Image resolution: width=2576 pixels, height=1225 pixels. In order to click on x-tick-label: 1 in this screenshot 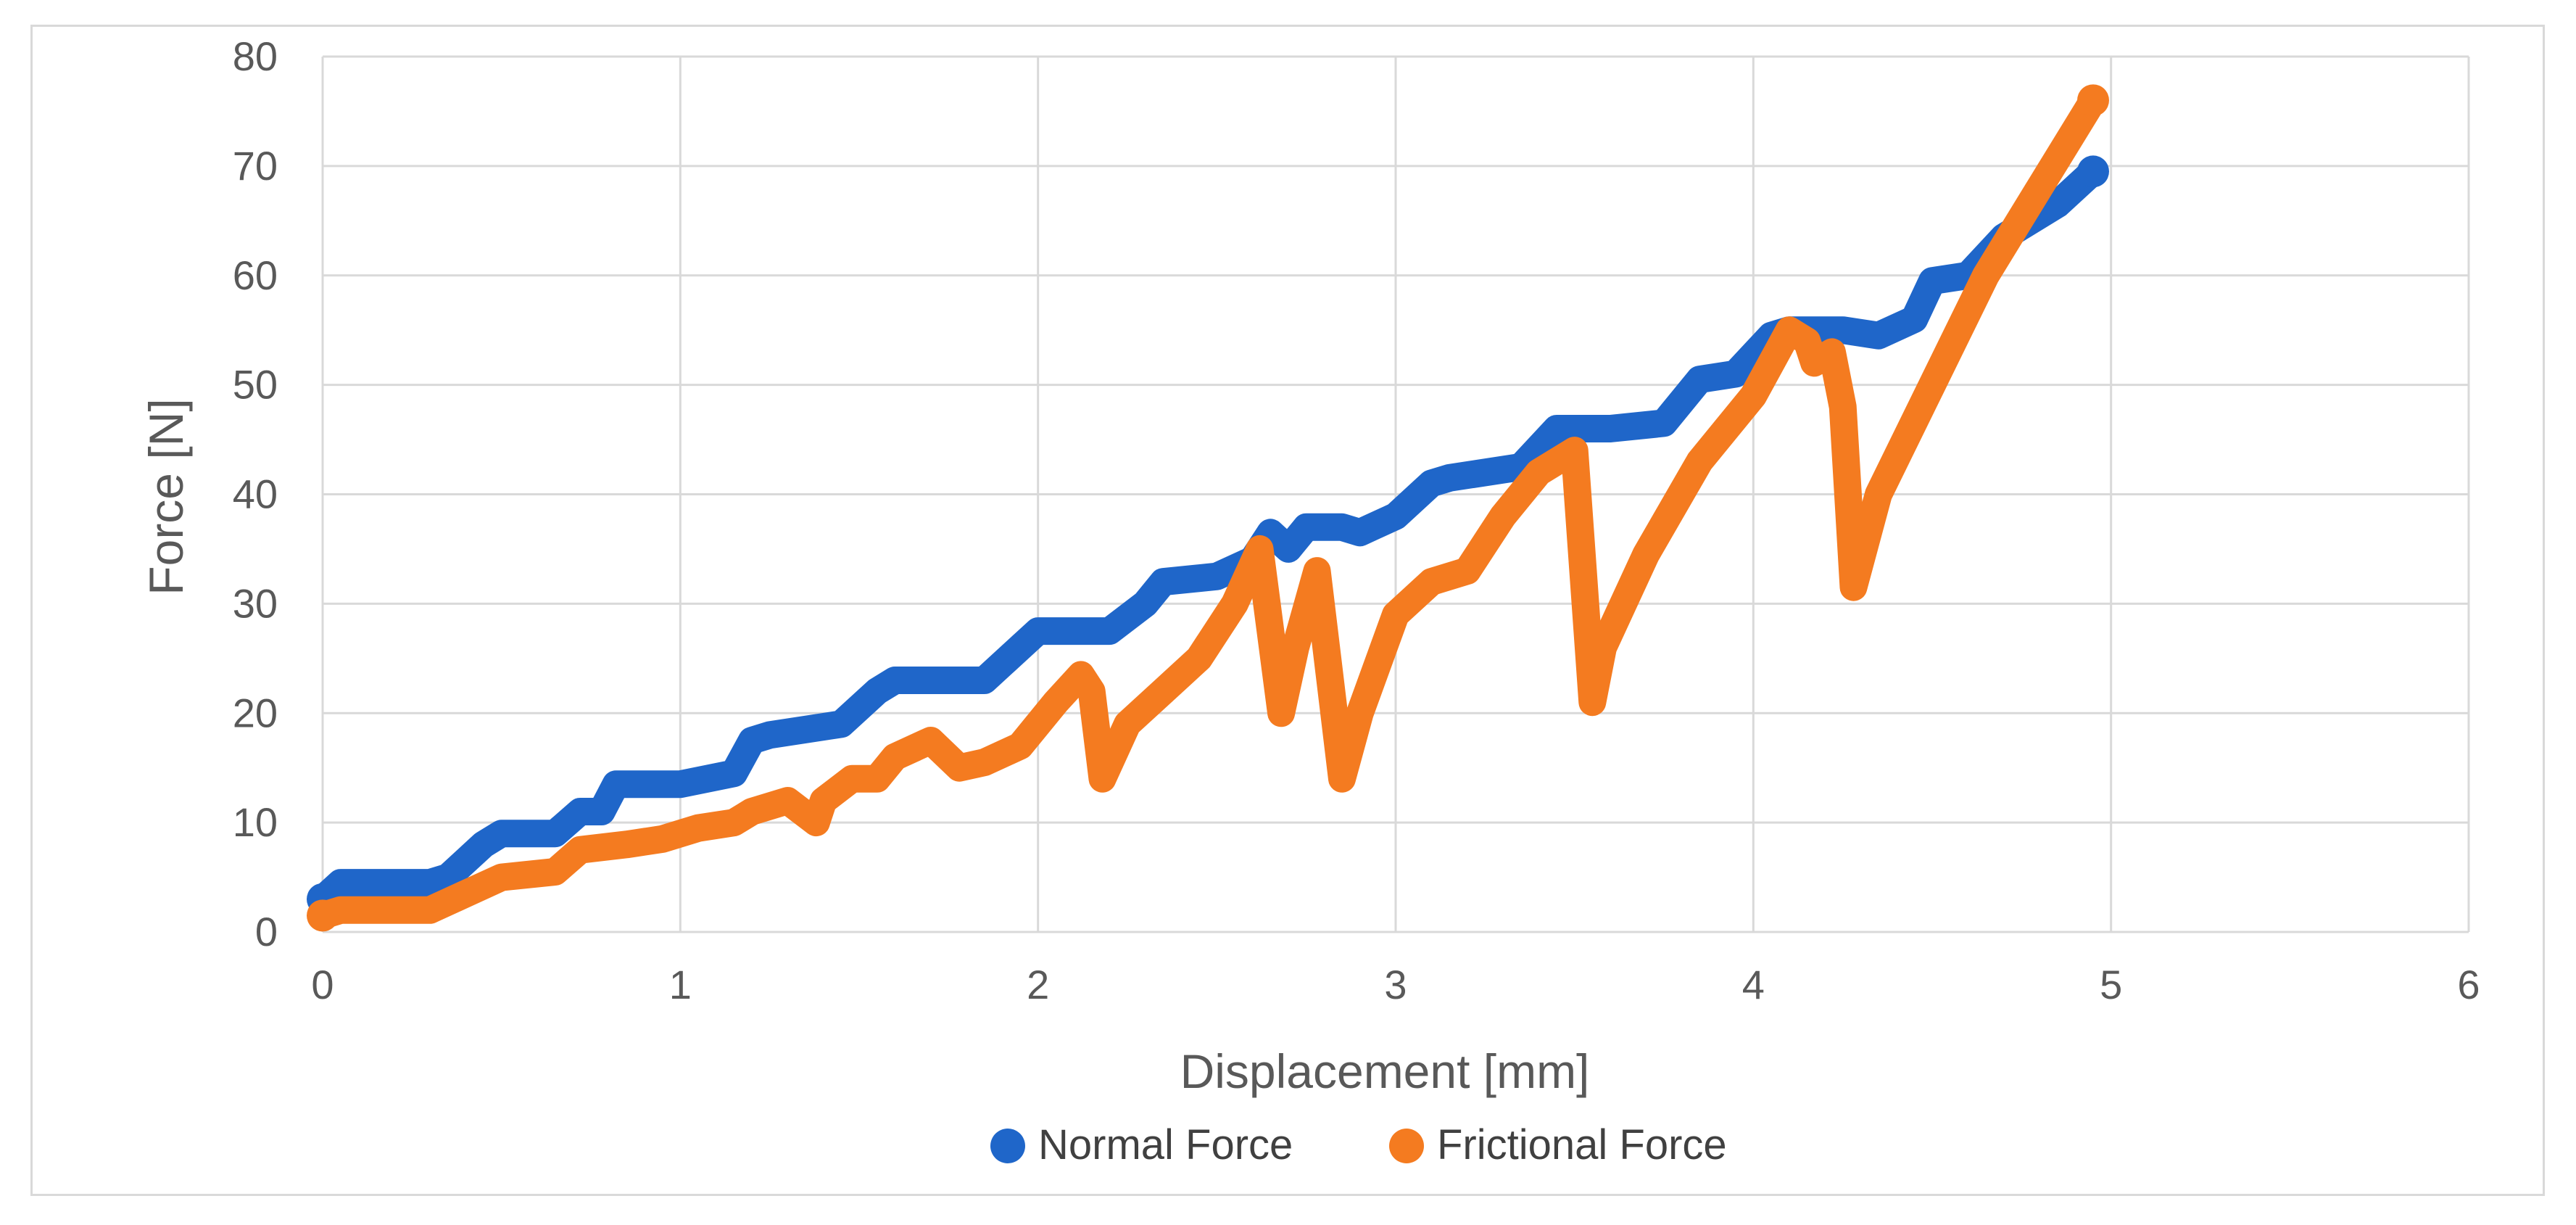, I will do `click(681, 984)`.